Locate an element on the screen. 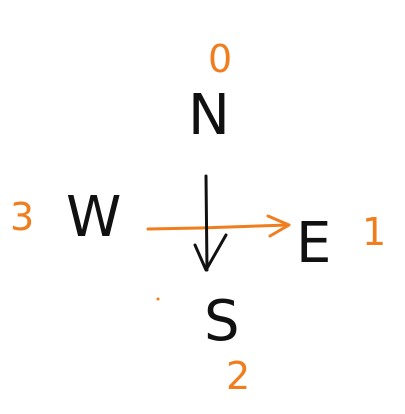  south-index: 2 is located at coordinates (238, 376).